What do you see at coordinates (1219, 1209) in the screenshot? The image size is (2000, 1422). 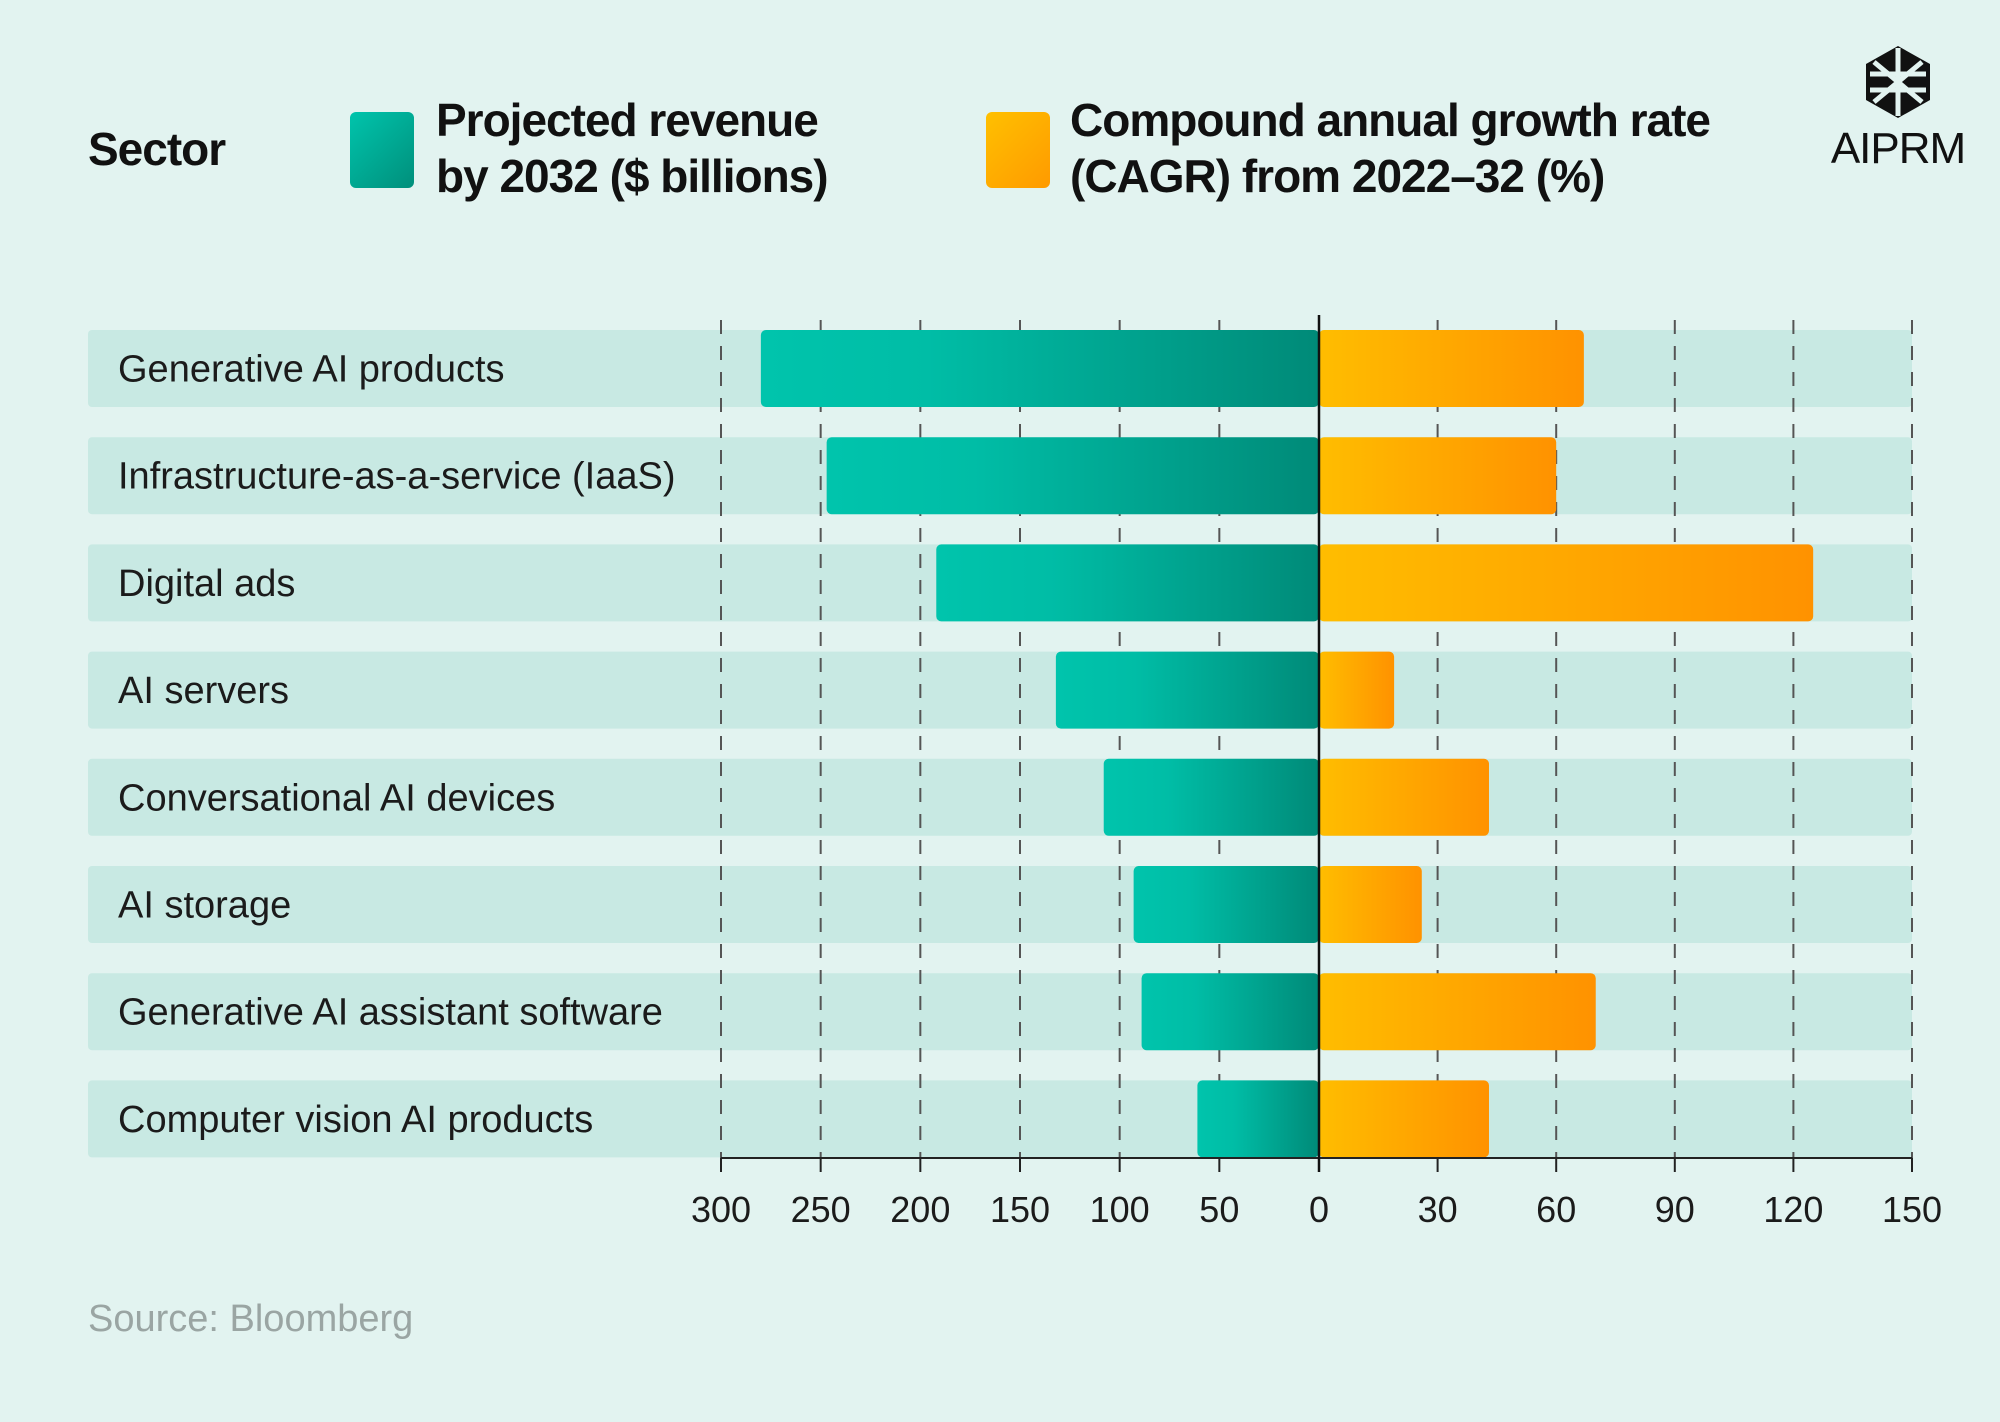 I see `tick-label: 50` at bounding box center [1219, 1209].